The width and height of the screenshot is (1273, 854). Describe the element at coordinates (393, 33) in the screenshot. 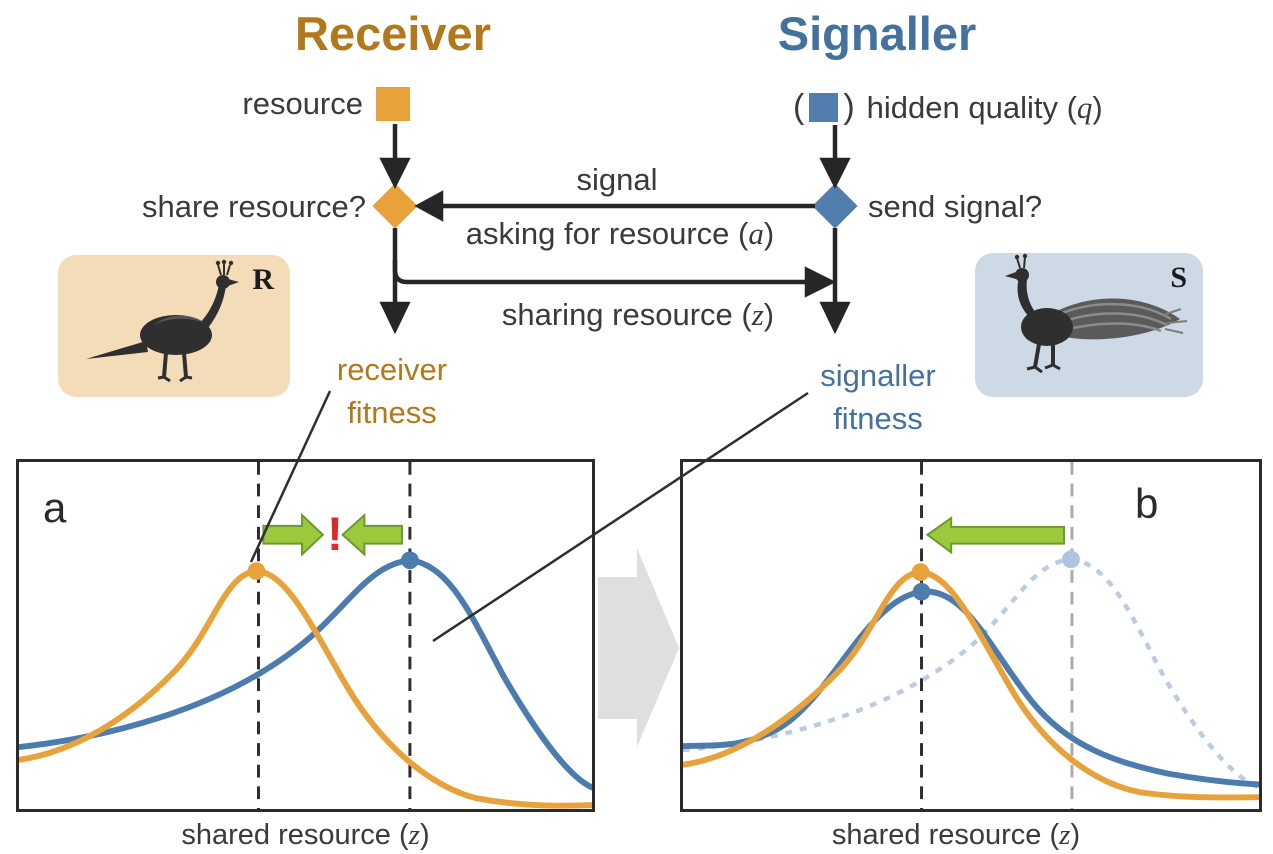

I see `receiver-heading: Receiver` at that location.